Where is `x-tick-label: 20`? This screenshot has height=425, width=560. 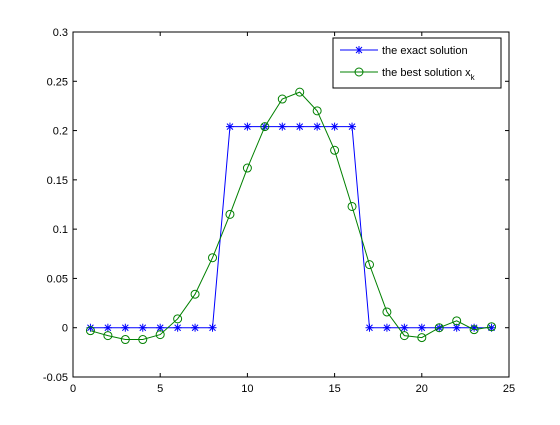
x-tick-label: 20 is located at coordinates (422, 389).